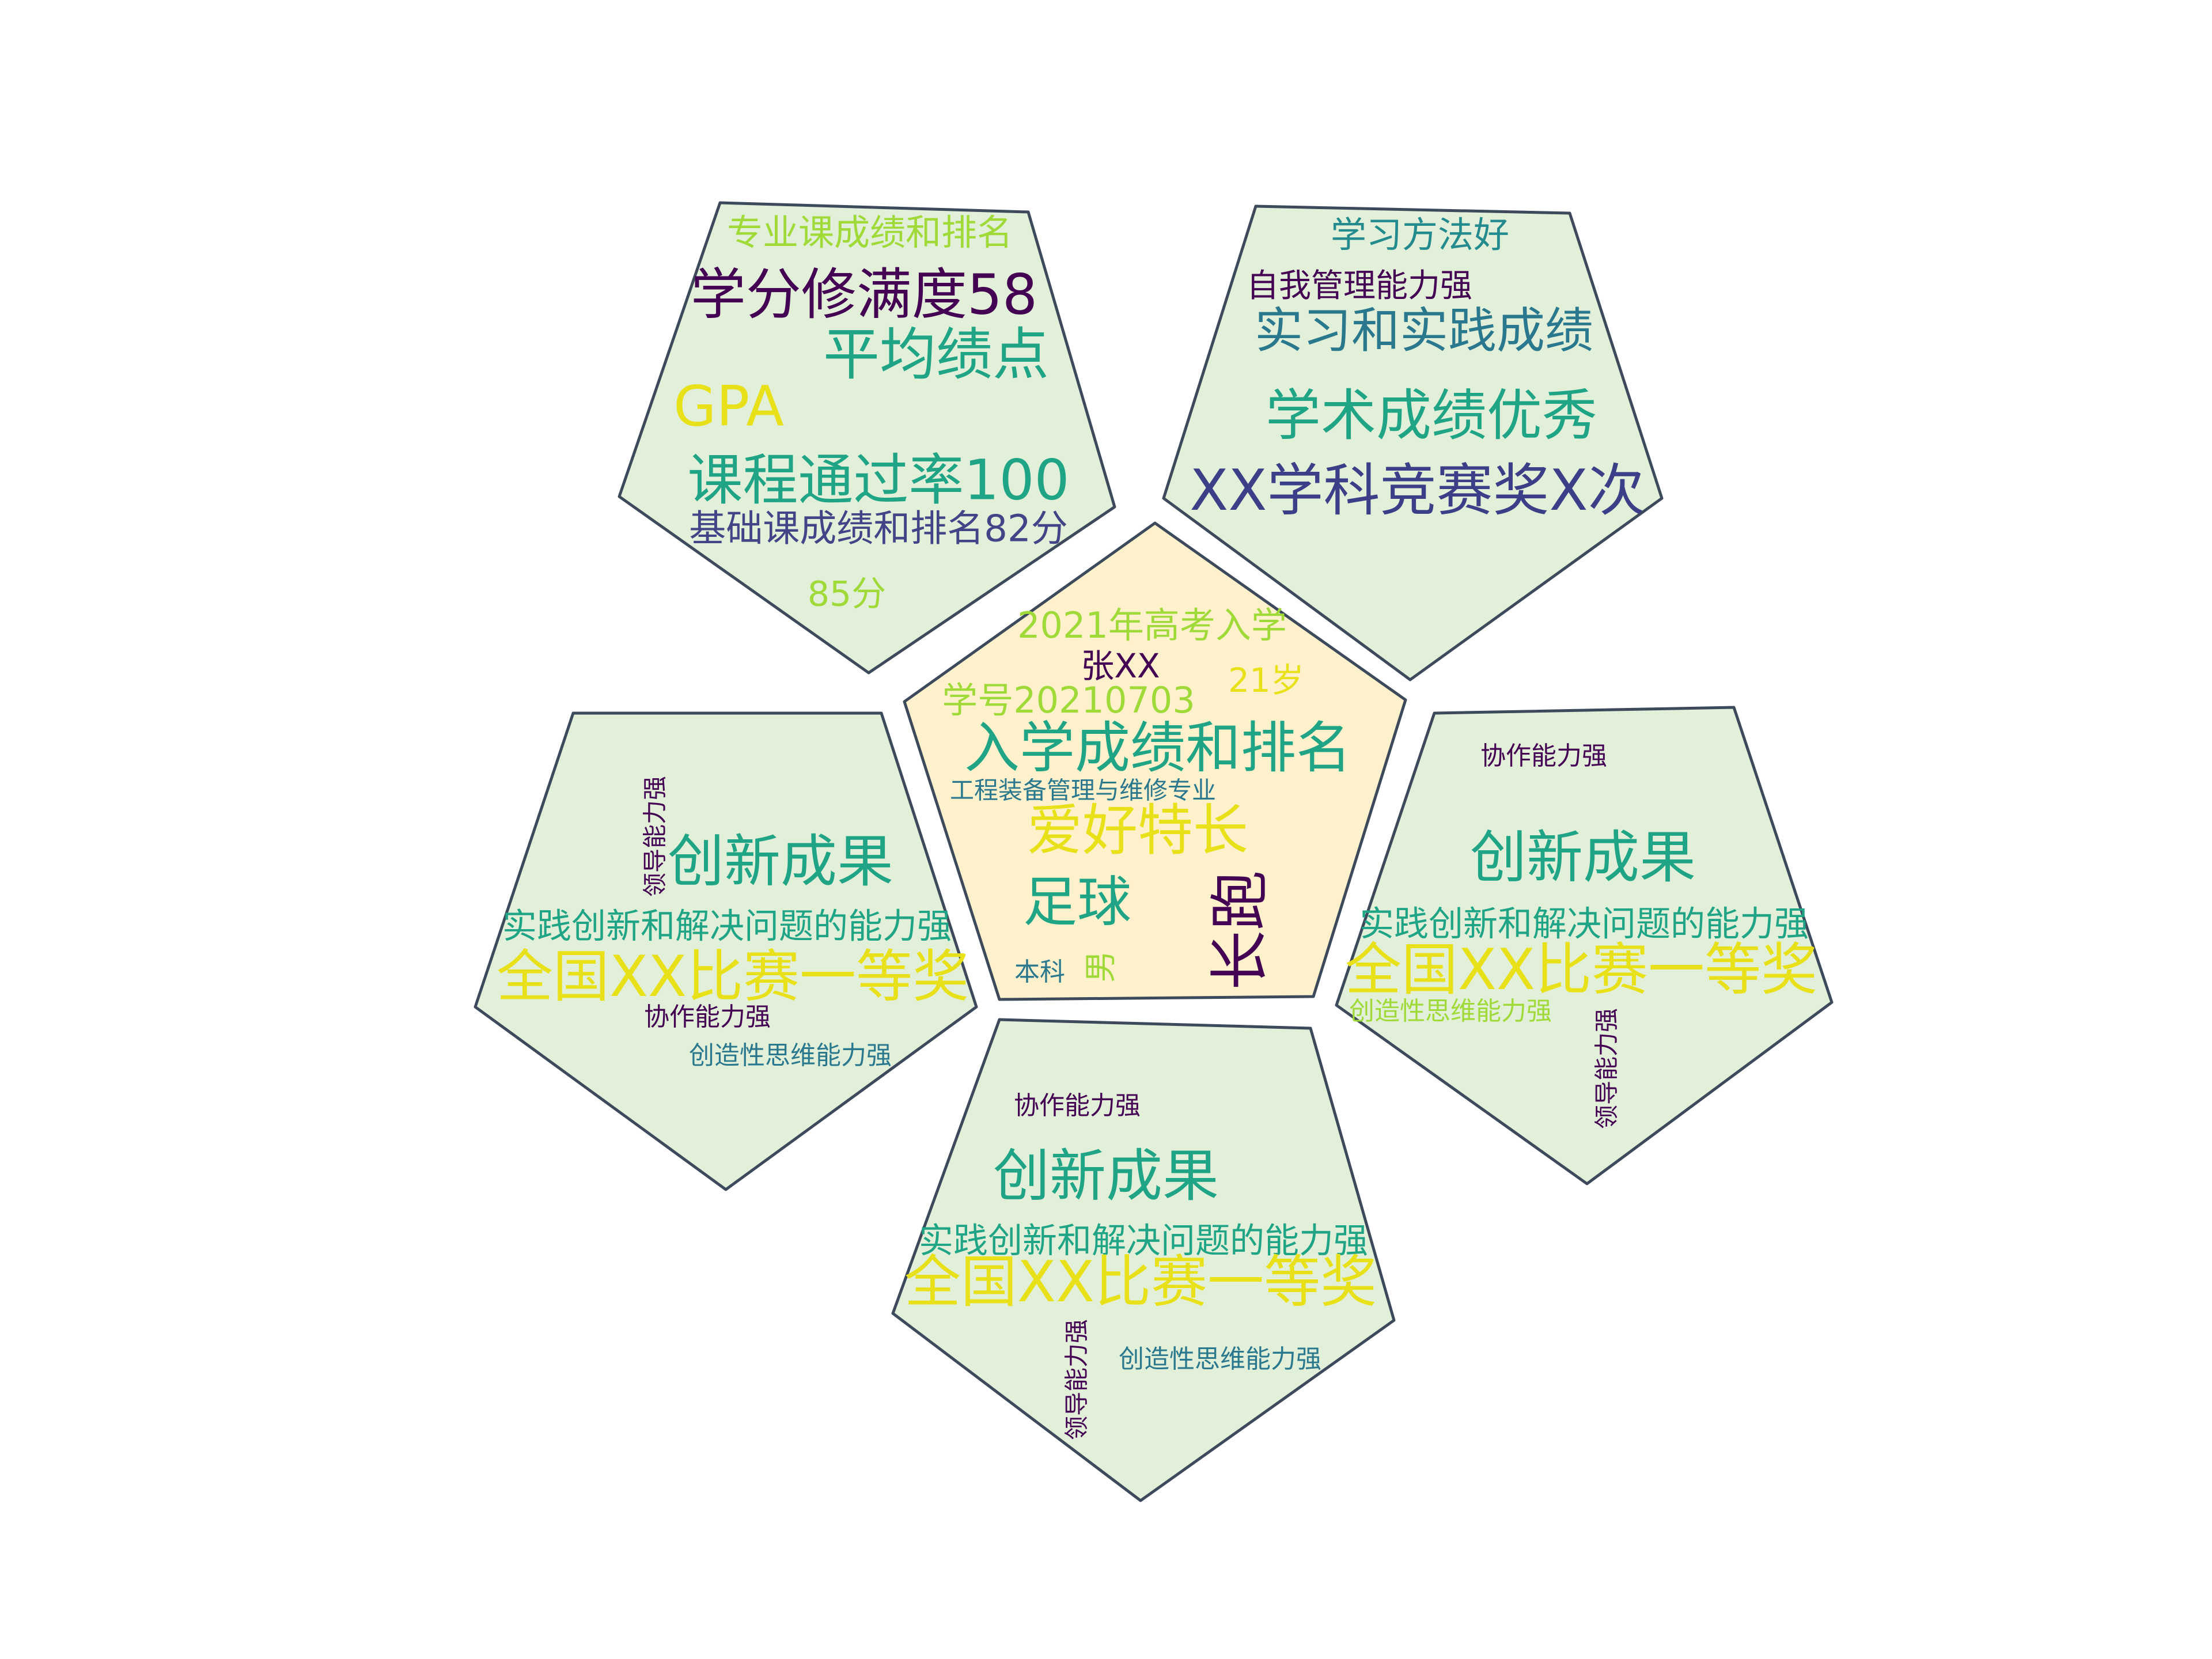 The image size is (2212, 1659). What do you see at coordinates (1240, 930) in the screenshot?
I see `word-running: 长跑` at bounding box center [1240, 930].